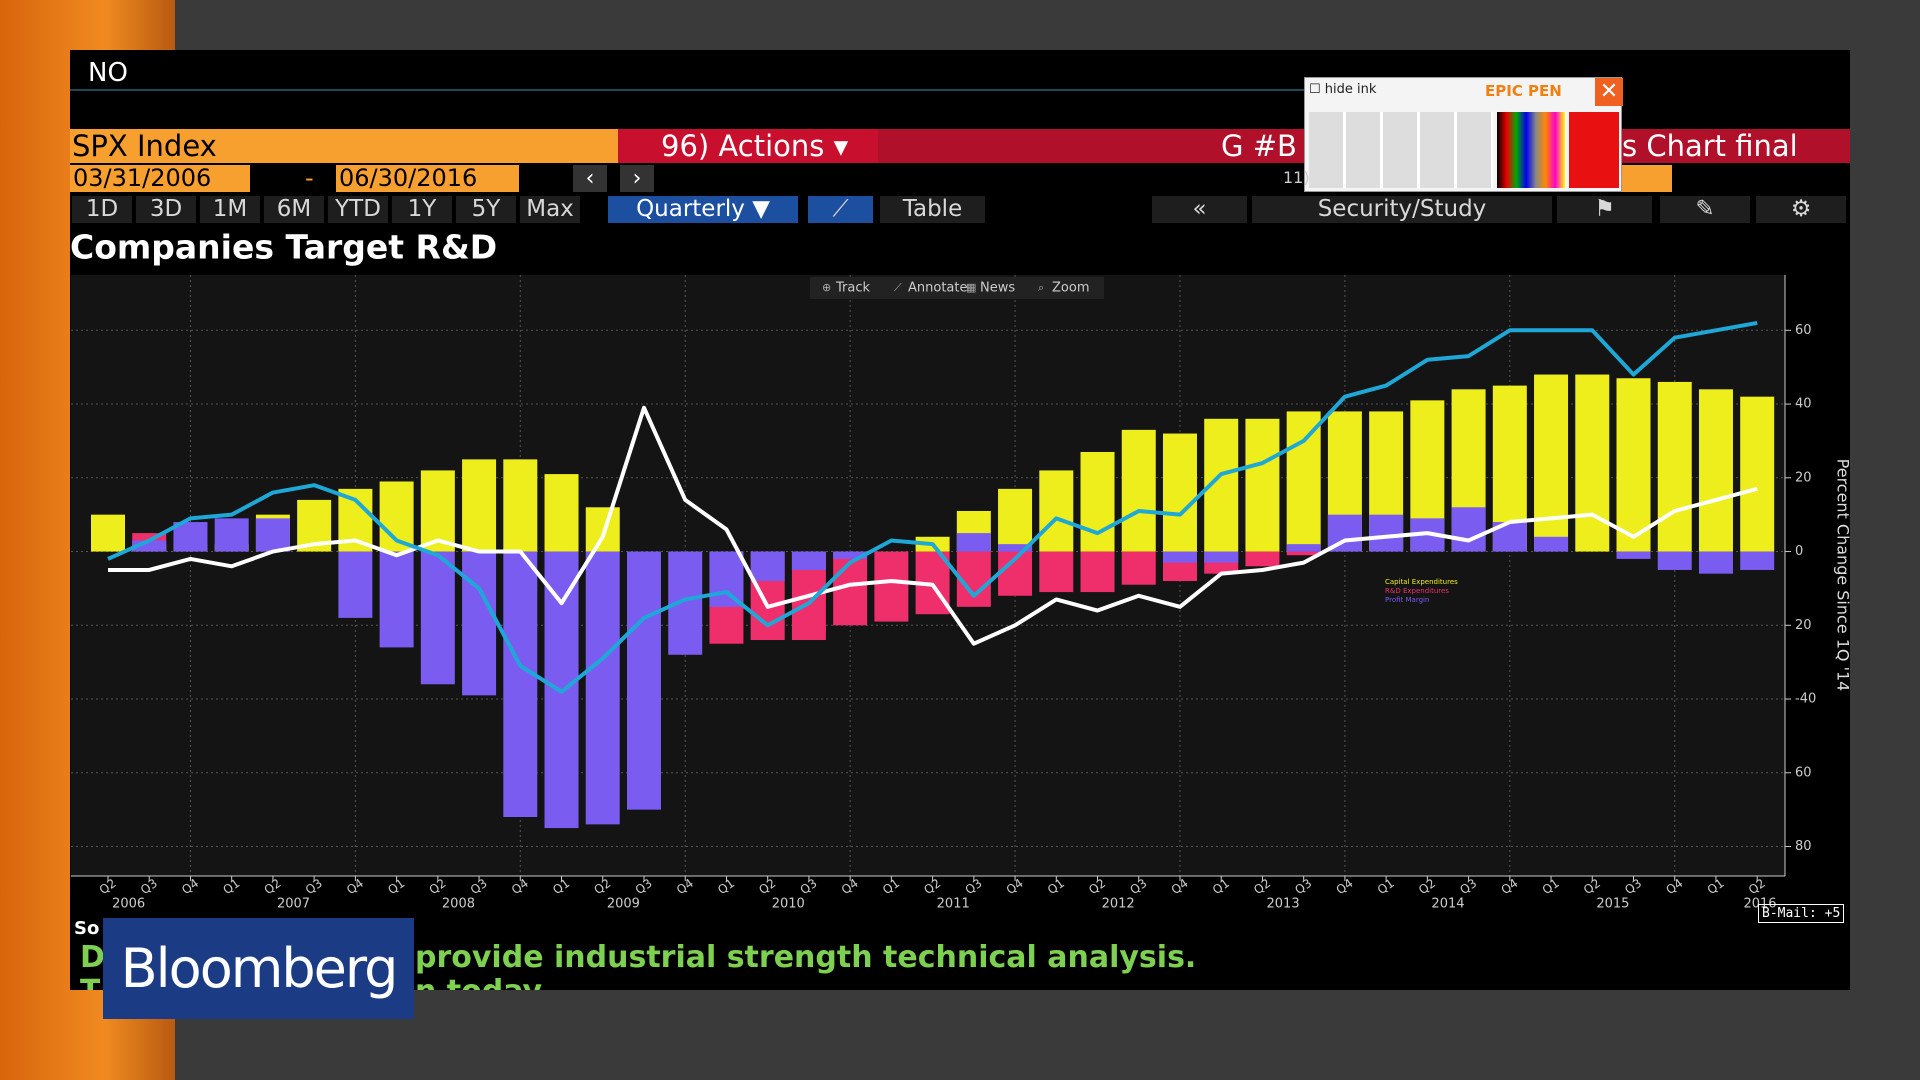  Describe the element at coordinates (1612, 904) in the screenshot. I see `year-label: 2015` at that location.